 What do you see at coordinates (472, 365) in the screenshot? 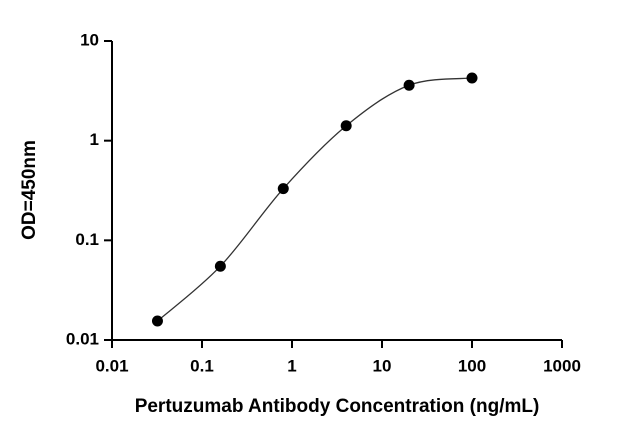
I see `x-tick-label: 100` at bounding box center [472, 365].